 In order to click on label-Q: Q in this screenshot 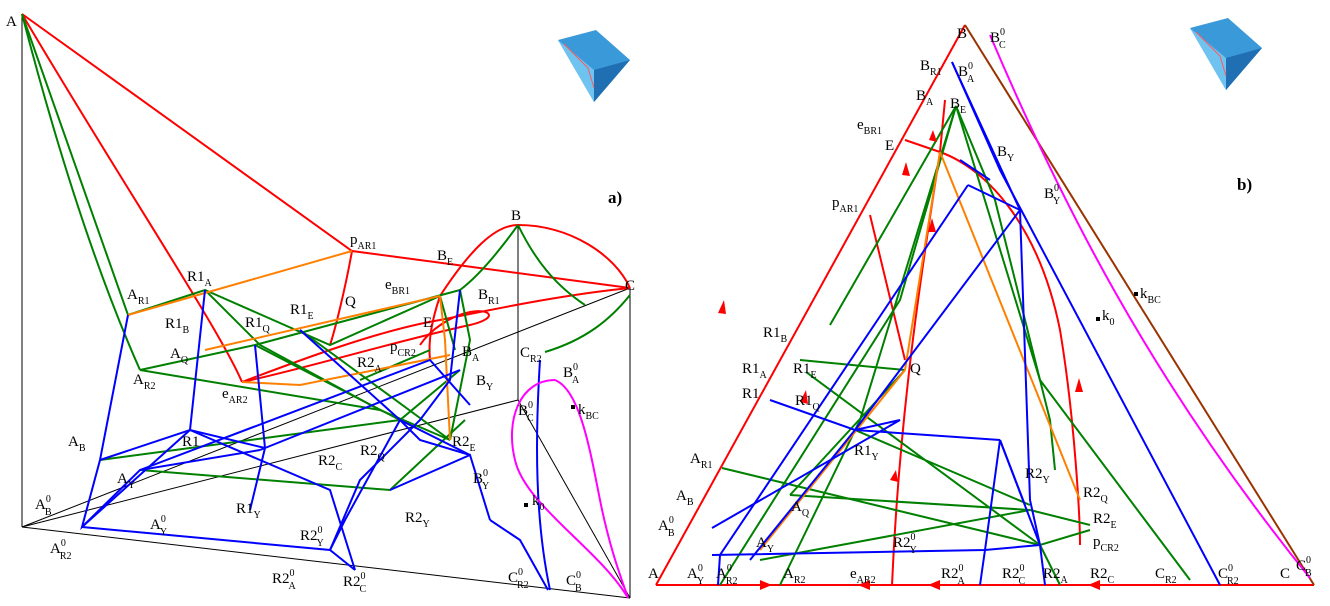, I will do `click(915, 369)`.